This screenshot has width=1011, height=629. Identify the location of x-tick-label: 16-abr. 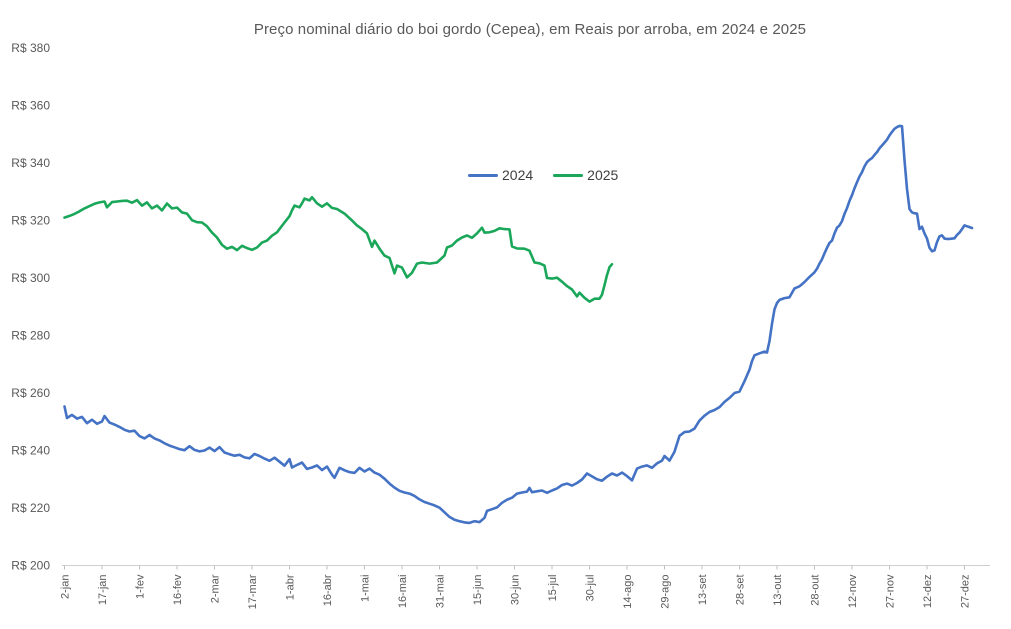
(328, 590).